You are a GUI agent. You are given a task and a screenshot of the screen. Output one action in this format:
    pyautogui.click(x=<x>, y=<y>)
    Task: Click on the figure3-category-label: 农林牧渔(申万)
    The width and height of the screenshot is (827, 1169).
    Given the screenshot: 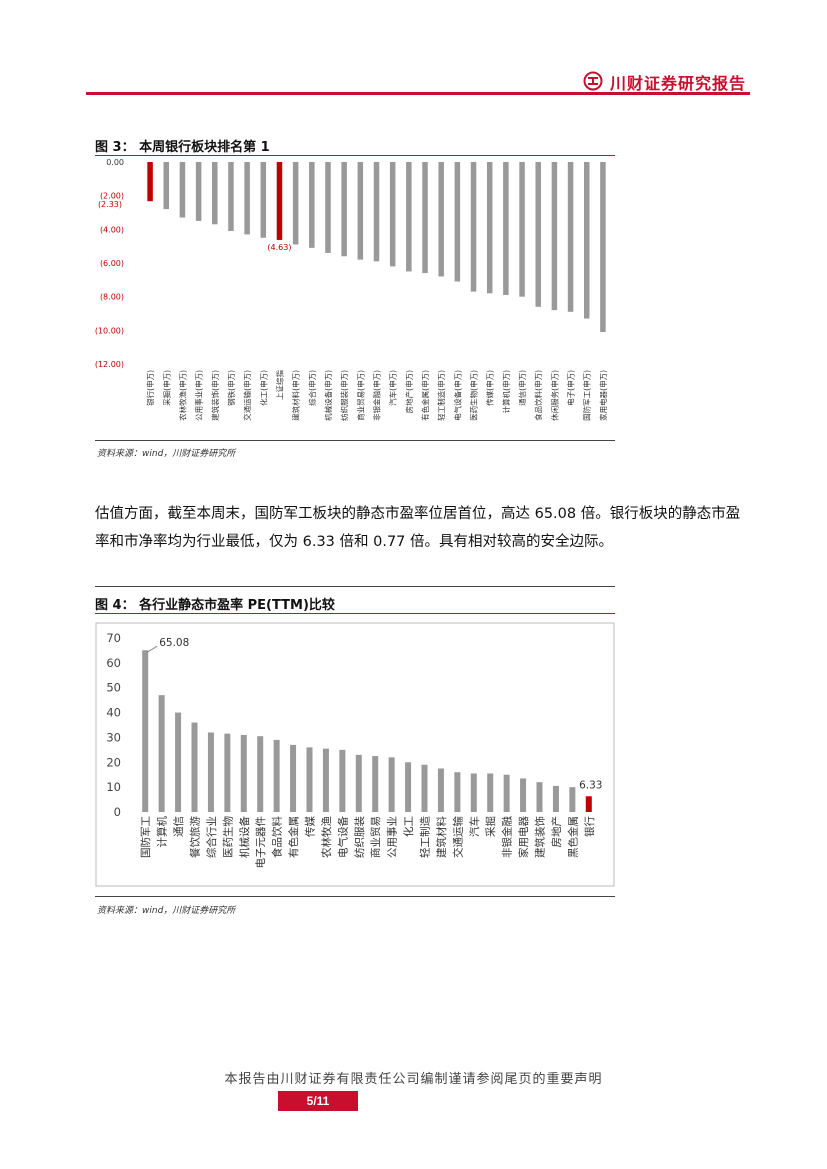 What is the action you would take?
    pyautogui.click(x=182, y=395)
    